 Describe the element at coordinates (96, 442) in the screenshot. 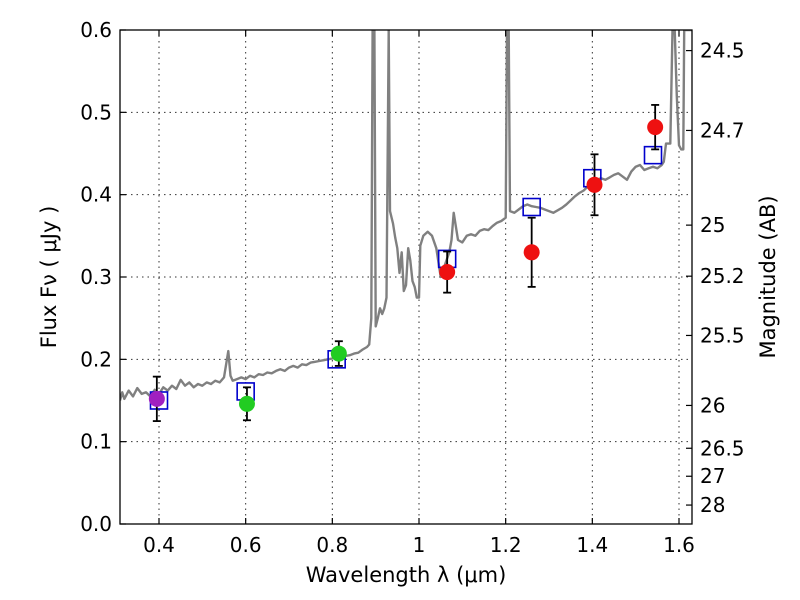

I see `y-tick-label: 0.1` at that location.